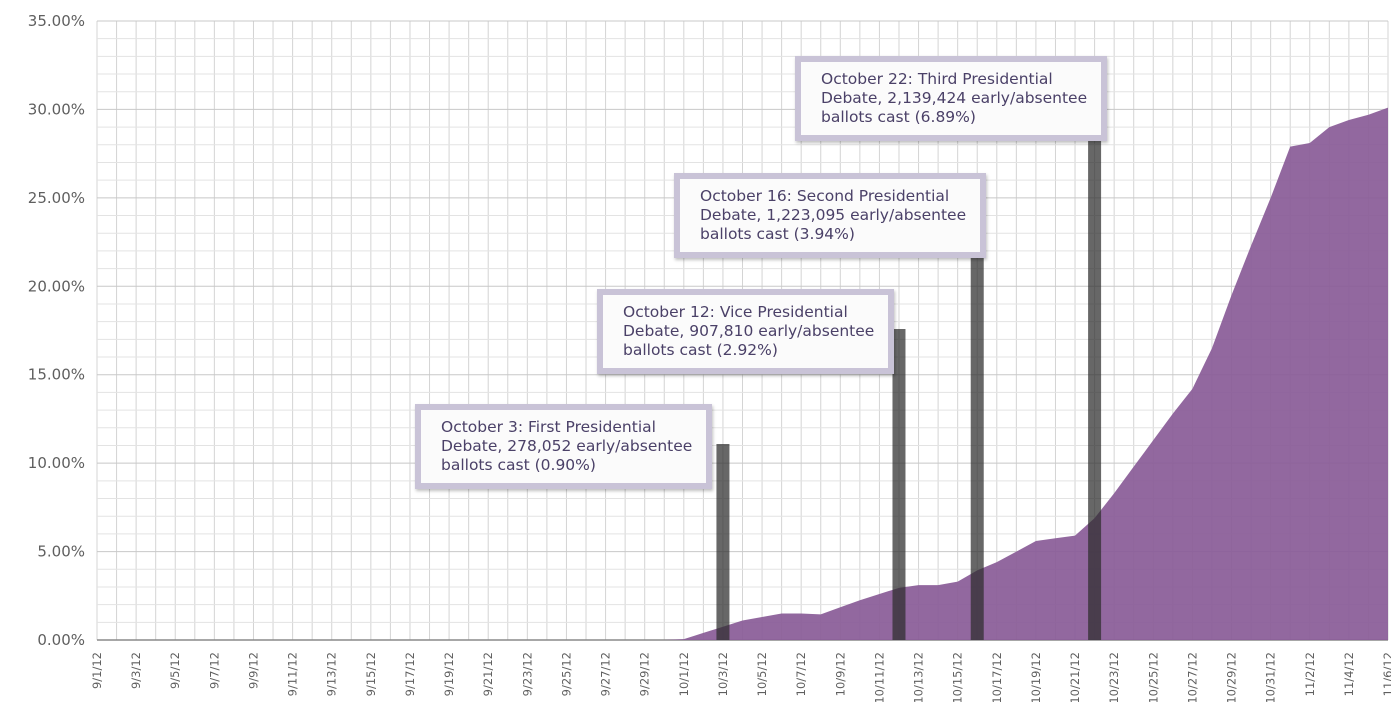  Describe the element at coordinates (56, 198) in the screenshot. I see `y-tick-label: 25.00%` at that location.